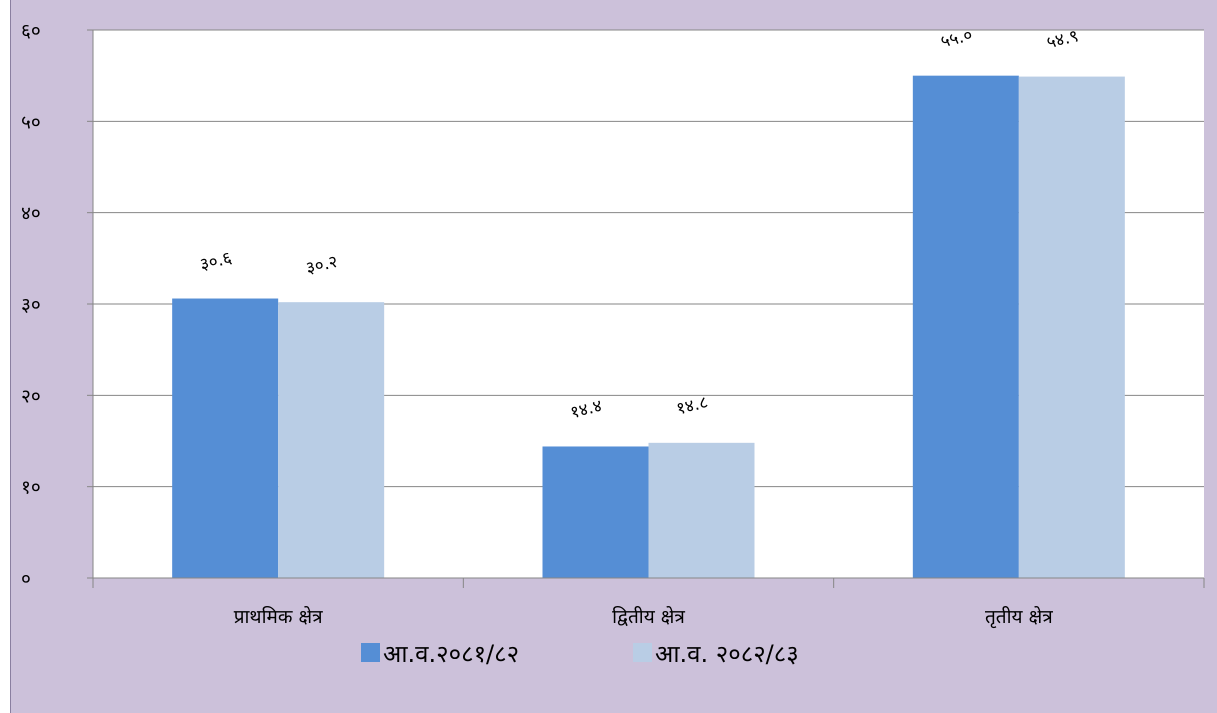  What do you see at coordinates (451, 654) in the screenshot?
I see `legend-label: आ.व.२०८१/८२` at bounding box center [451, 654].